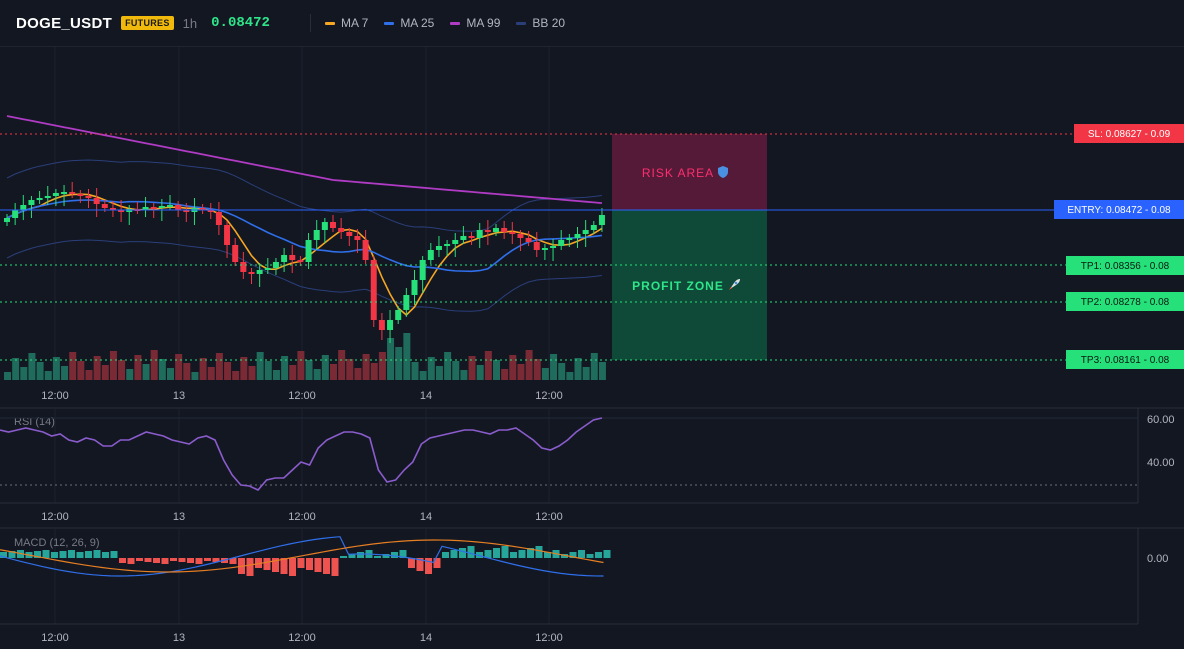 The height and width of the screenshot is (649, 1184). I want to click on ma99-swatch, so click(455, 23).